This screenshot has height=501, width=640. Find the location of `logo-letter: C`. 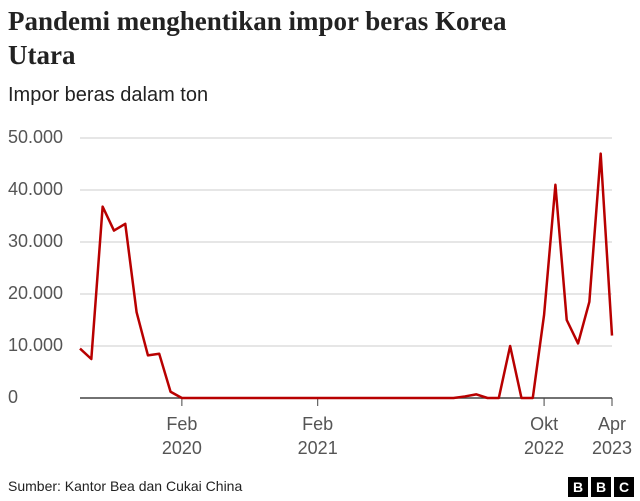

logo-letter: C is located at coordinates (624, 487).